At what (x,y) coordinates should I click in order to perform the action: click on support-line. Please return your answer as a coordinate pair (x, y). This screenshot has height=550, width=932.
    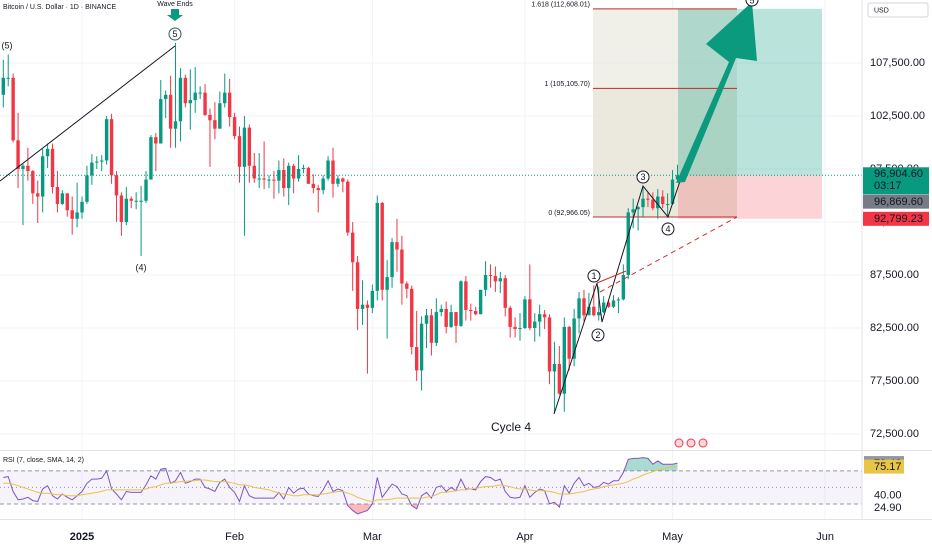
    Looking at the image, I should click on (668, 254).